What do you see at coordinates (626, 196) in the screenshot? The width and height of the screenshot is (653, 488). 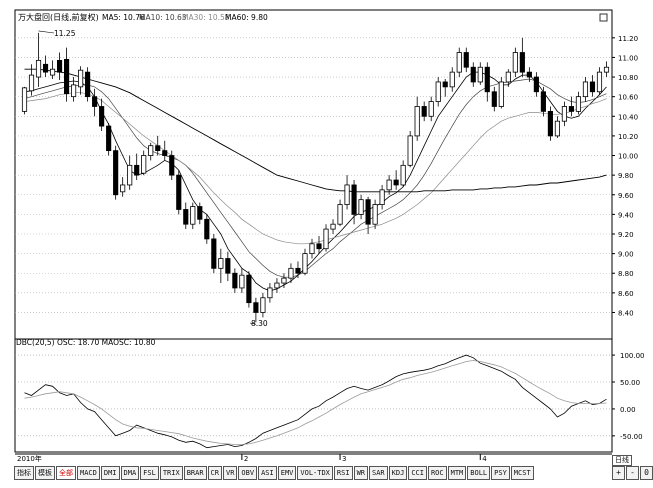 I see `y-tick-label: 9.60` at bounding box center [626, 196].